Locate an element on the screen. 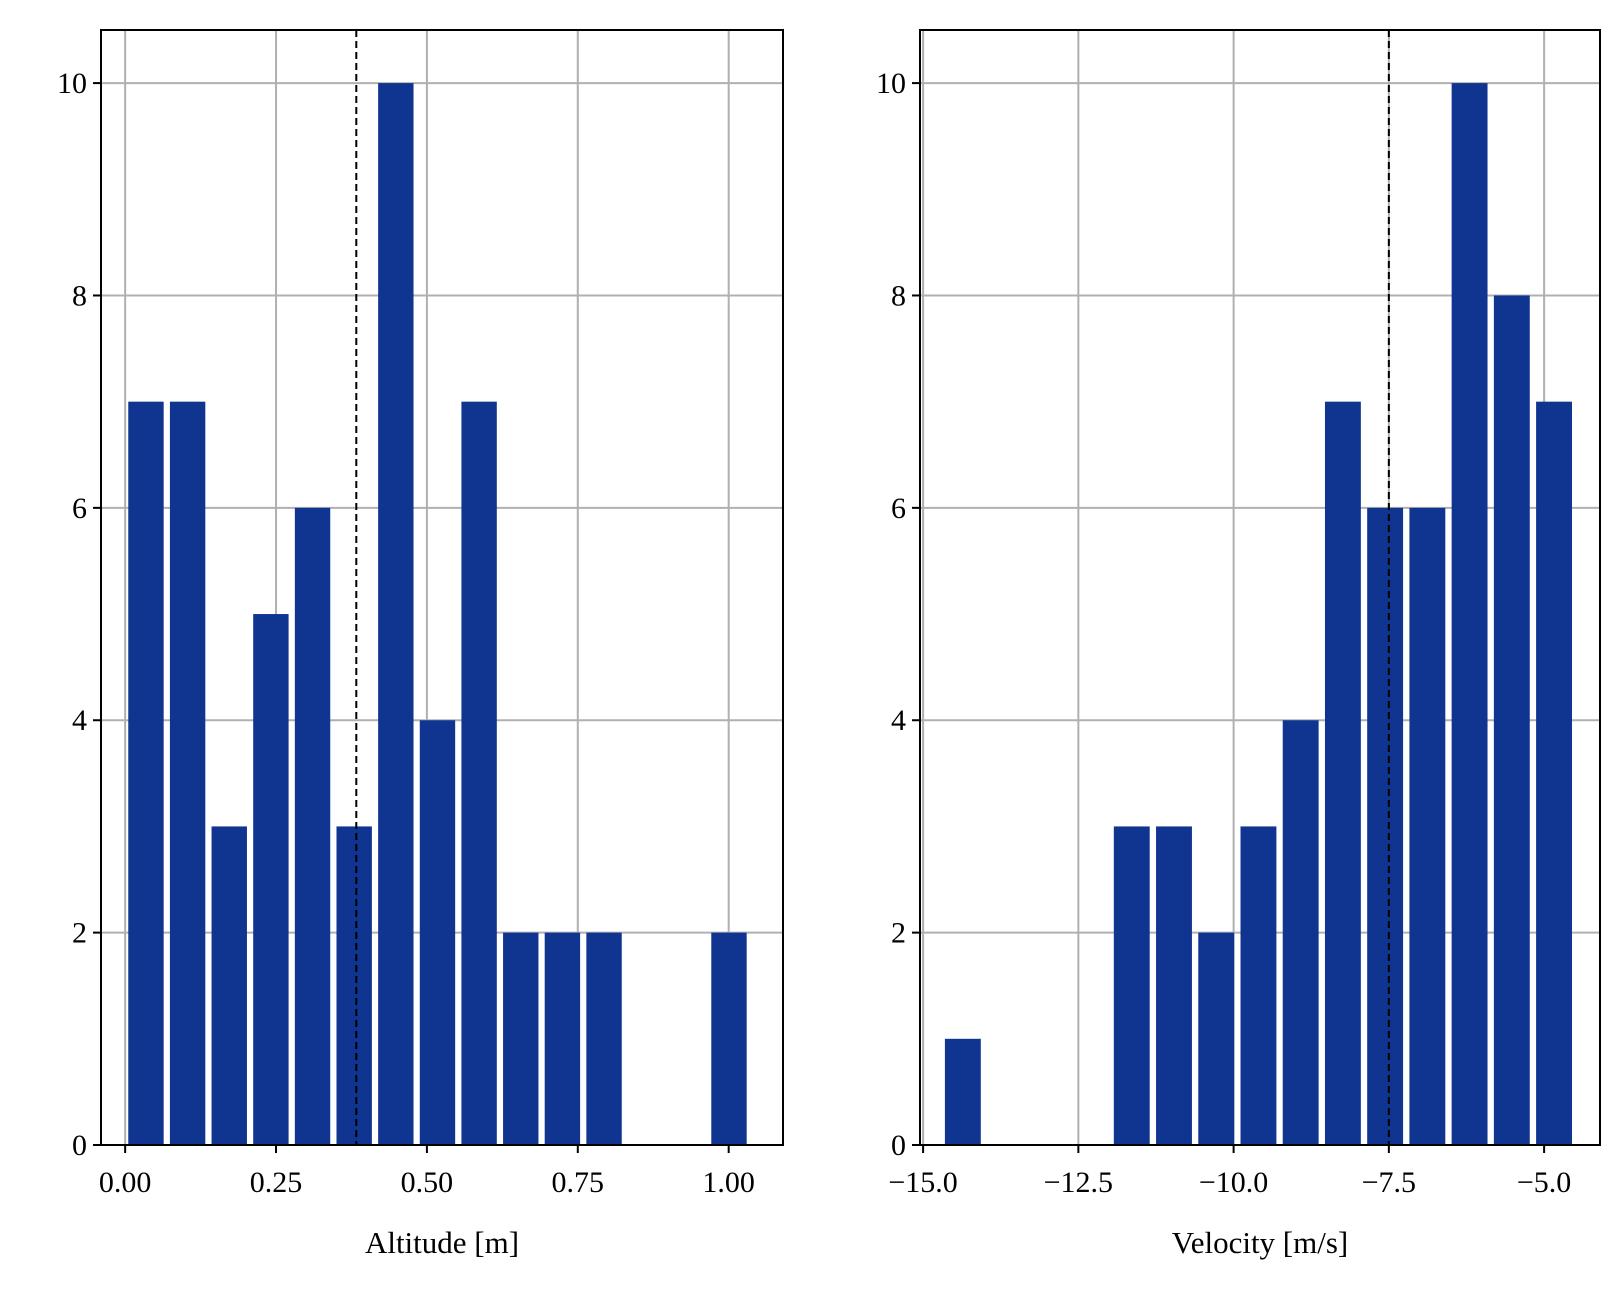 This screenshot has width=1618, height=1290. x-tick-label: −5.0 is located at coordinates (1544, 1182).